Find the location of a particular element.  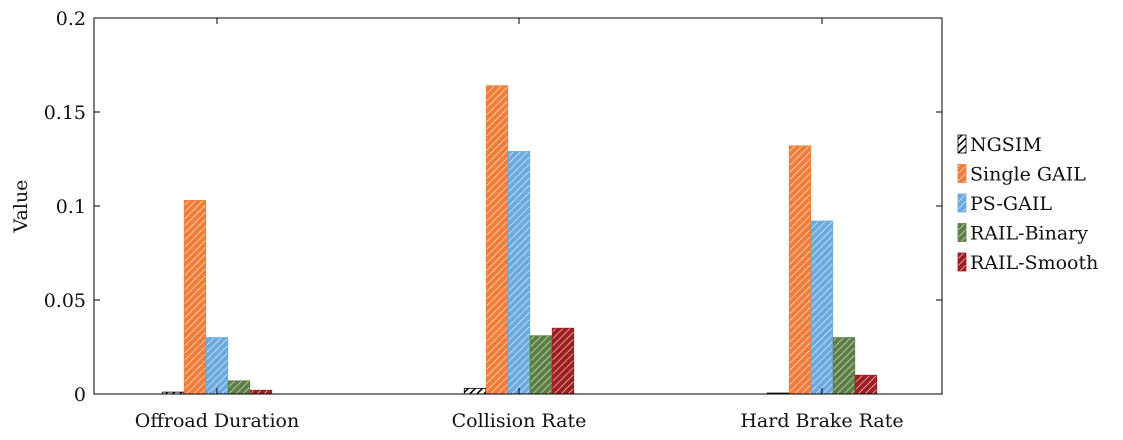

legend-label: Single GAIL is located at coordinates (1028, 175).